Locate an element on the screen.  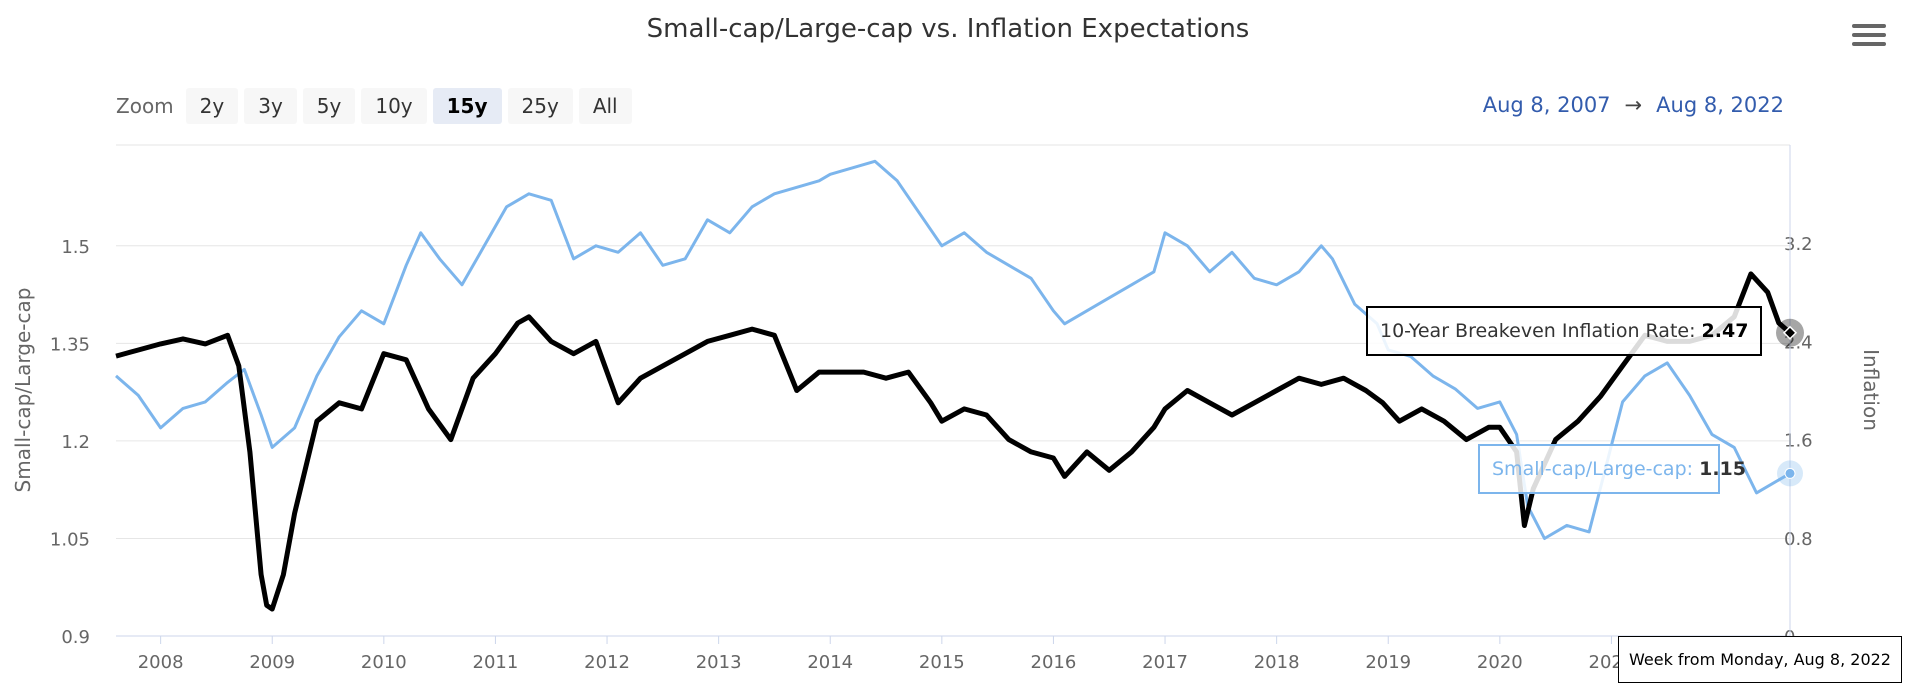
tooltip-inflation-value: 2.47 is located at coordinates (1725, 331).